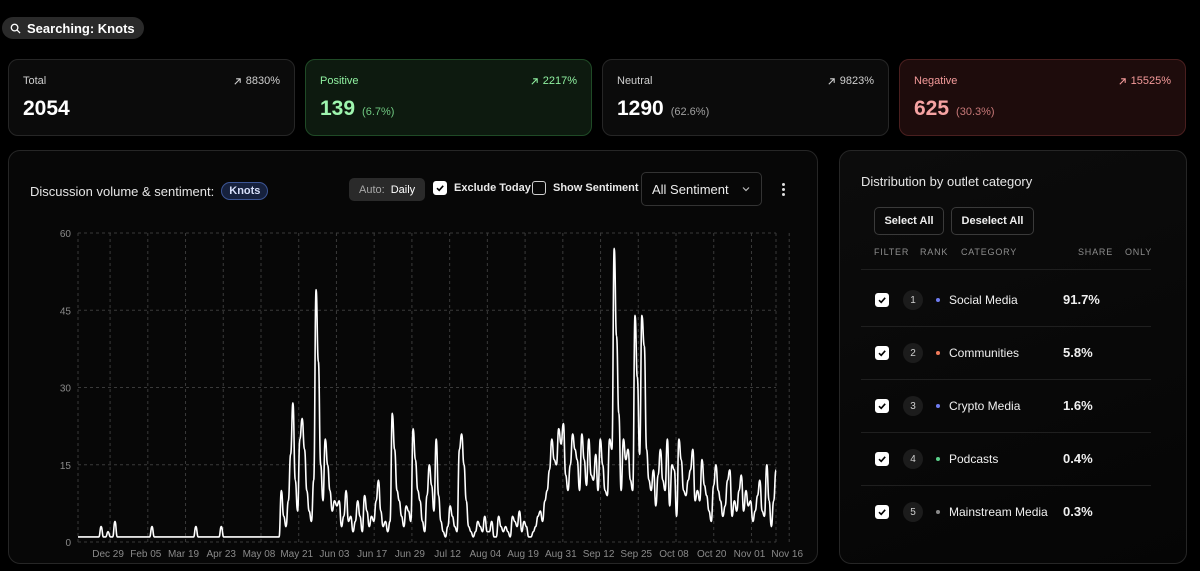 Image resolution: width=1200 pixels, height=571 pixels. Describe the element at coordinates (151, 97) in the screenshot. I see `stat-card-total: Total 8830% 2054` at that location.